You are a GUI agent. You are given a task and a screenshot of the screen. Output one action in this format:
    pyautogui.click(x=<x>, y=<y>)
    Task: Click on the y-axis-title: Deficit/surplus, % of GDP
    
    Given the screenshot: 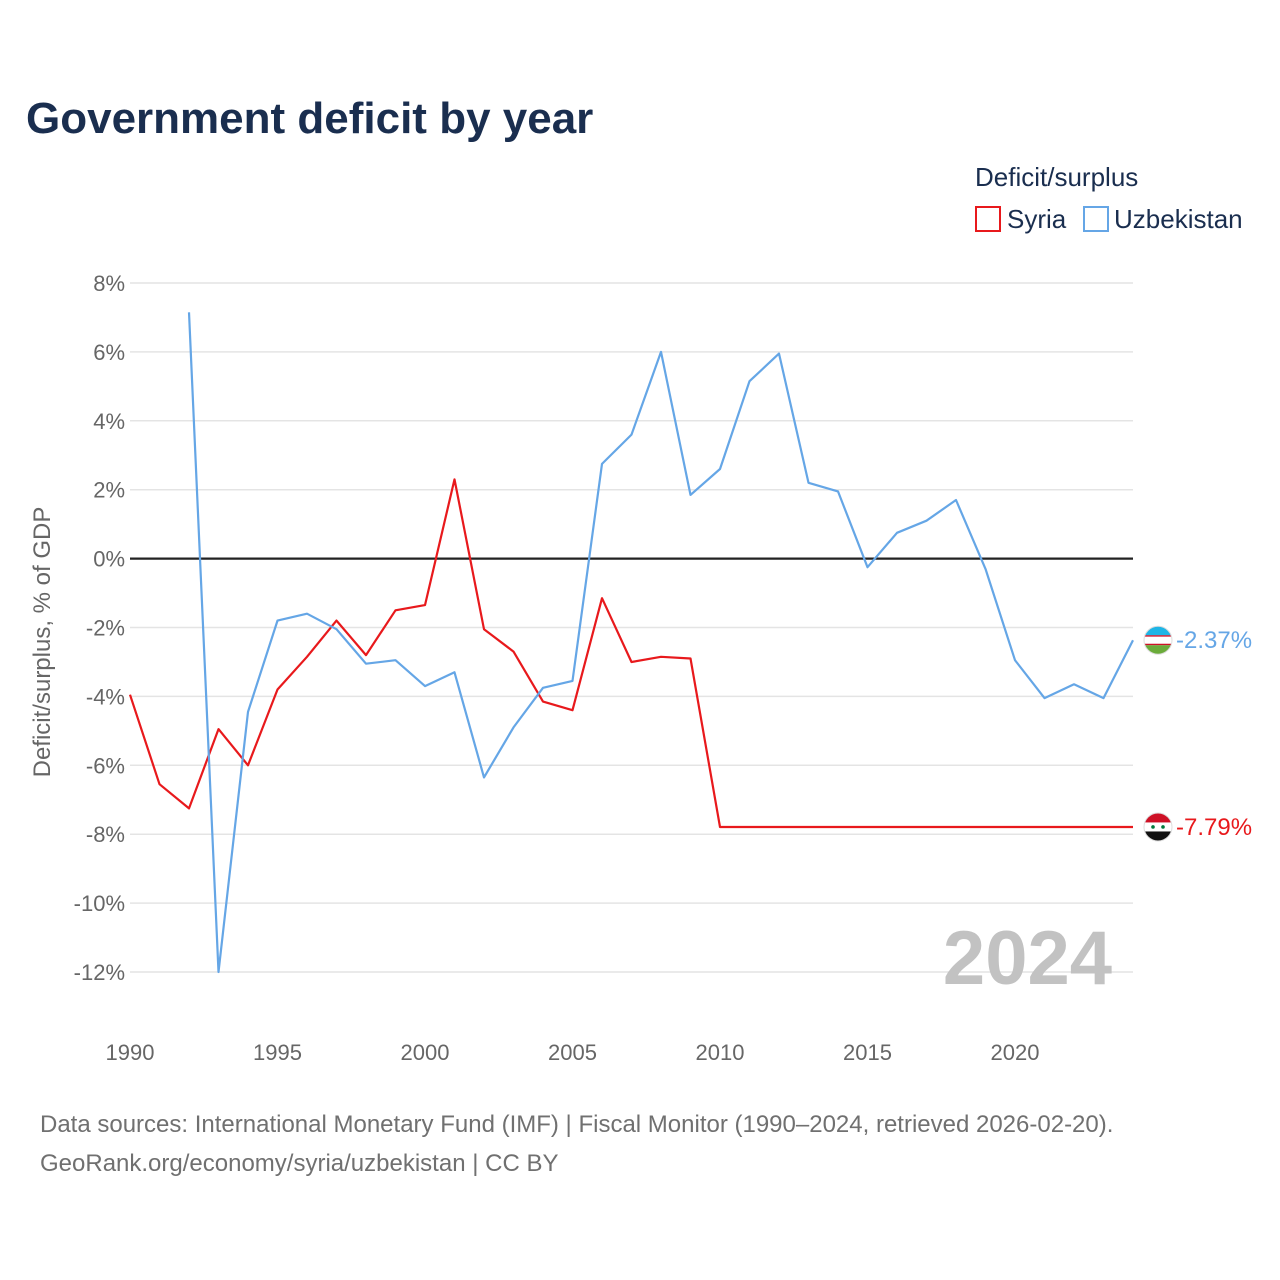 What is the action you would take?
    pyautogui.click(x=42, y=642)
    